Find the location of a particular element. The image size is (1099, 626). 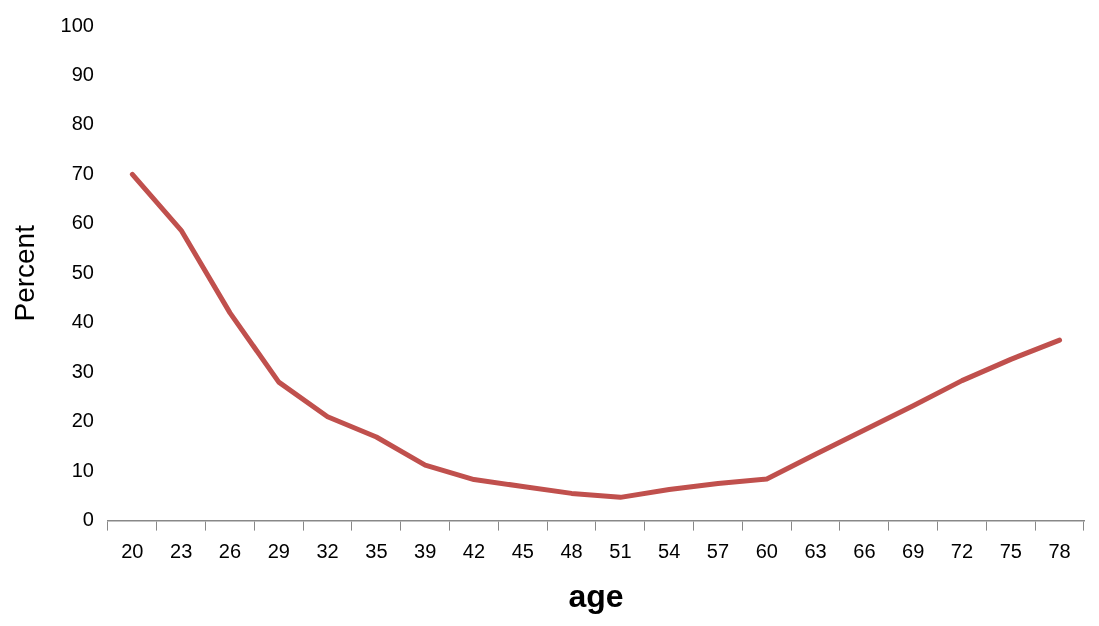

y-tick-label: 50 is located at coordinates (82, 271).